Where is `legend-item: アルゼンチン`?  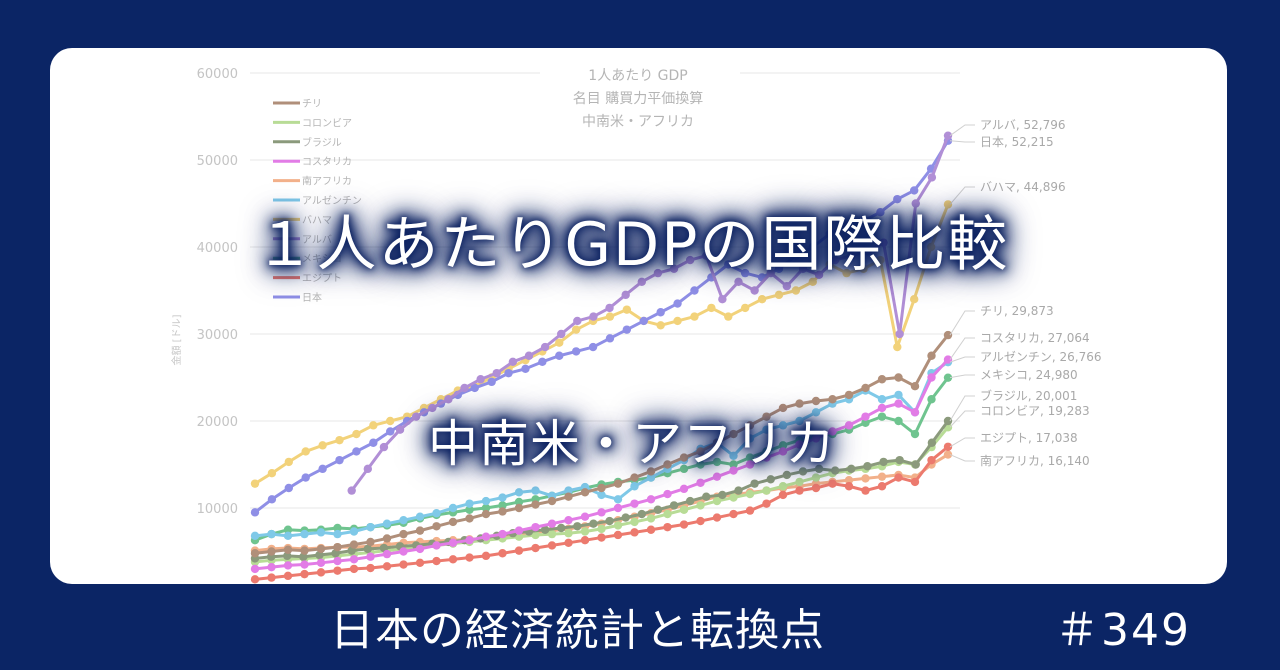 legend-item: アルゼンチン is located at coordinates (332, 201).